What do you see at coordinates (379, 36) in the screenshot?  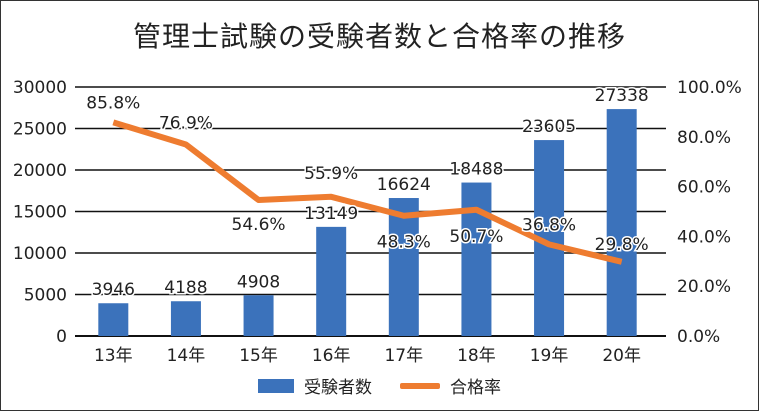 I see `chart-title: 管理士試験の受験者数と合格率の推移` at bounding box center [379, 36].